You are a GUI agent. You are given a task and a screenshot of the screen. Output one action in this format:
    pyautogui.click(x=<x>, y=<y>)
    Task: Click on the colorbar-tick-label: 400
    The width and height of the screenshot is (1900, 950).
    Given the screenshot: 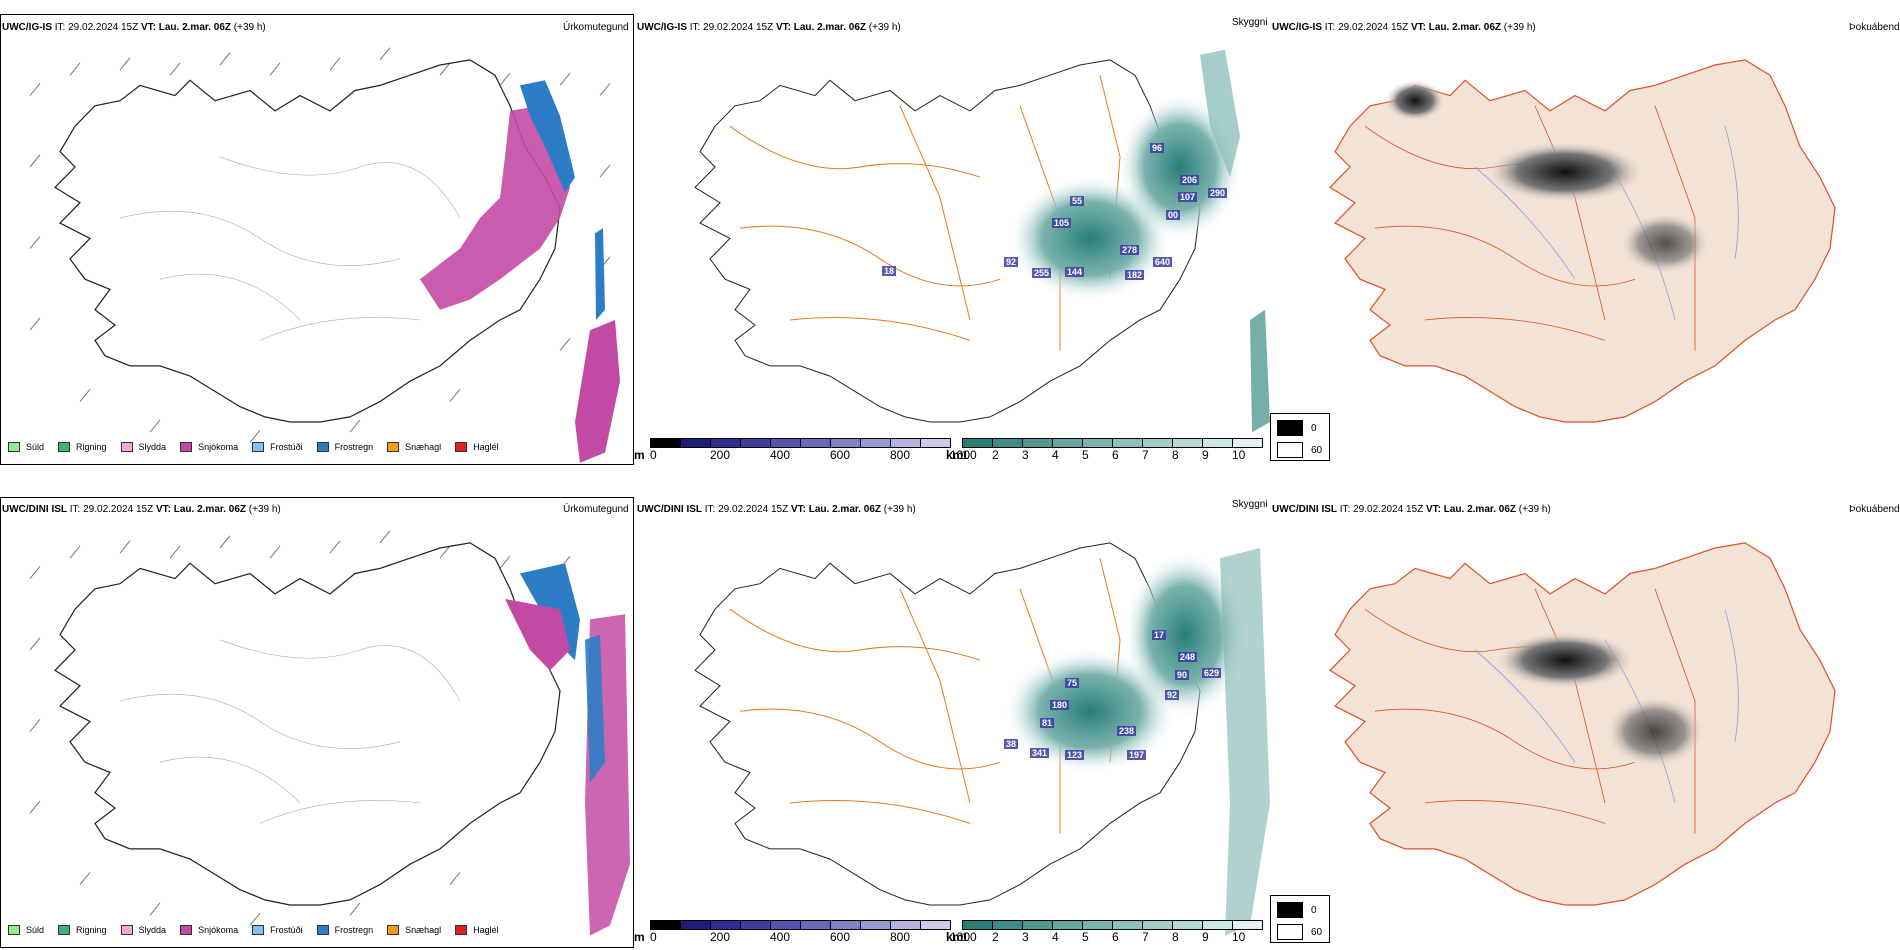 What is the action you would take?
    pyautogui.click(x=780, y=937)
    